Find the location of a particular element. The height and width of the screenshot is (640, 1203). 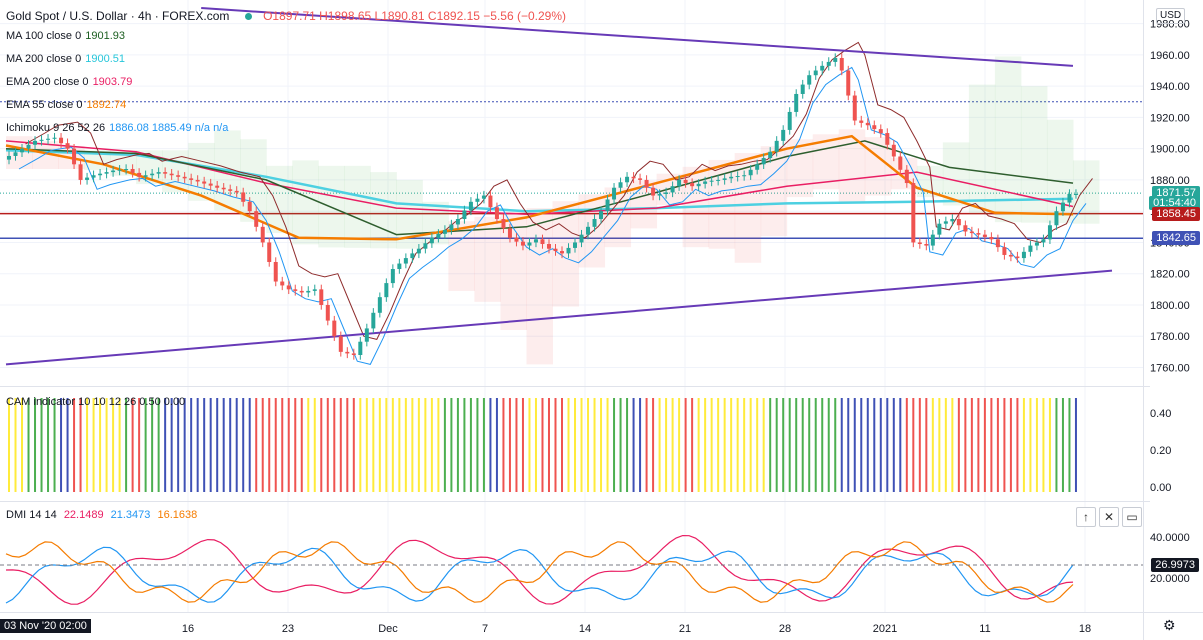

x-tick-label: 16 is located at coordinates (188, 629).